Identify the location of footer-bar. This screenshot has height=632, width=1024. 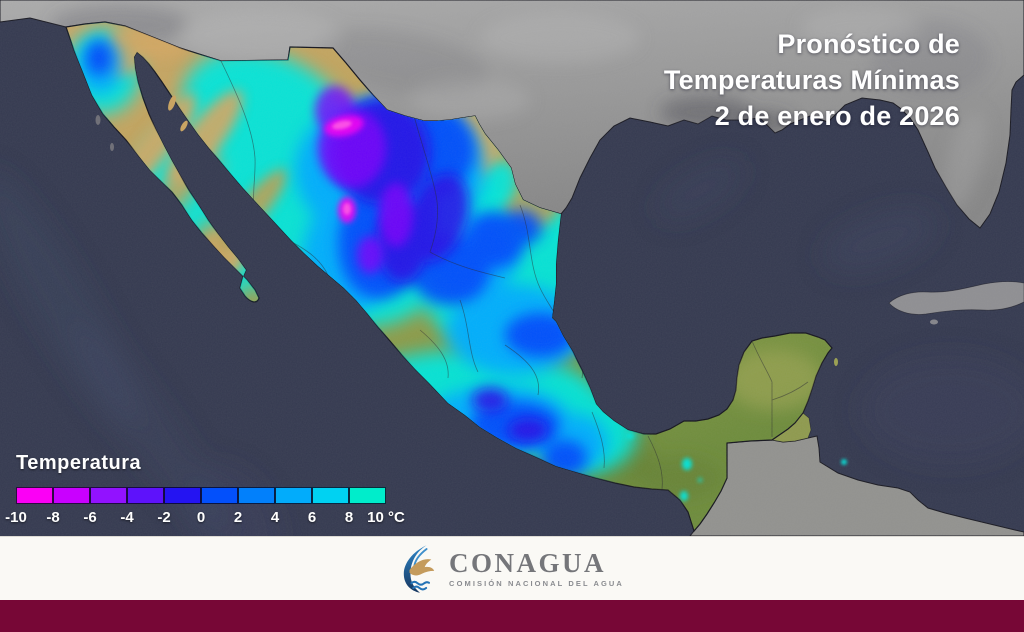
(512, 616).